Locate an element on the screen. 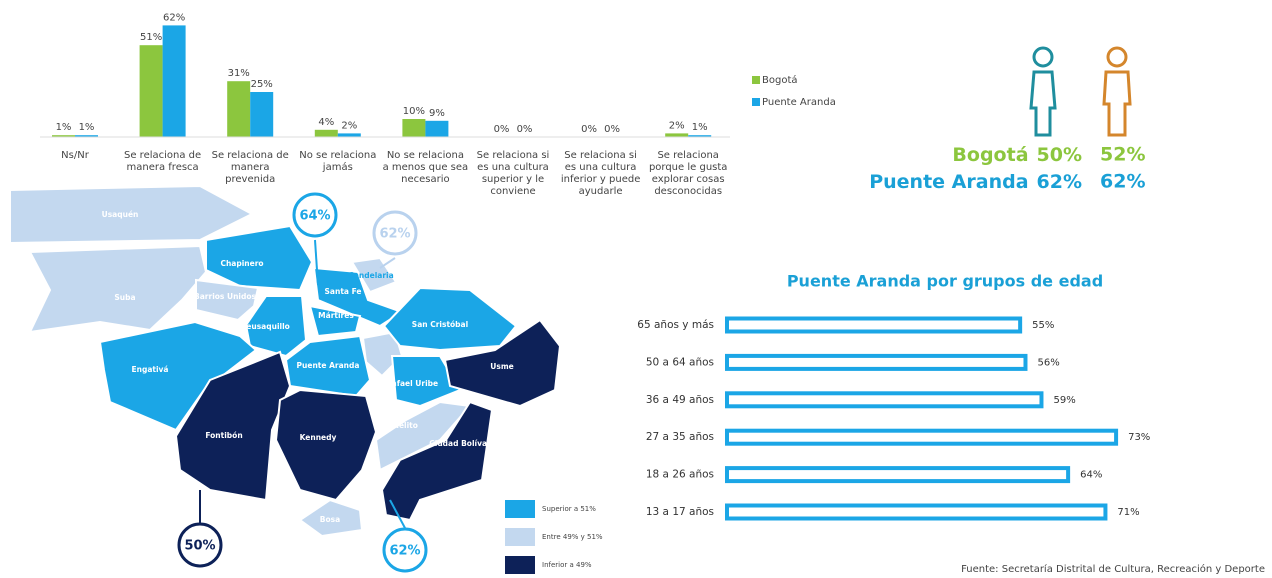 This screenshot has height=578, width=1272. x-tick-label: Ns/Nr is located at coordinates (75, 155).